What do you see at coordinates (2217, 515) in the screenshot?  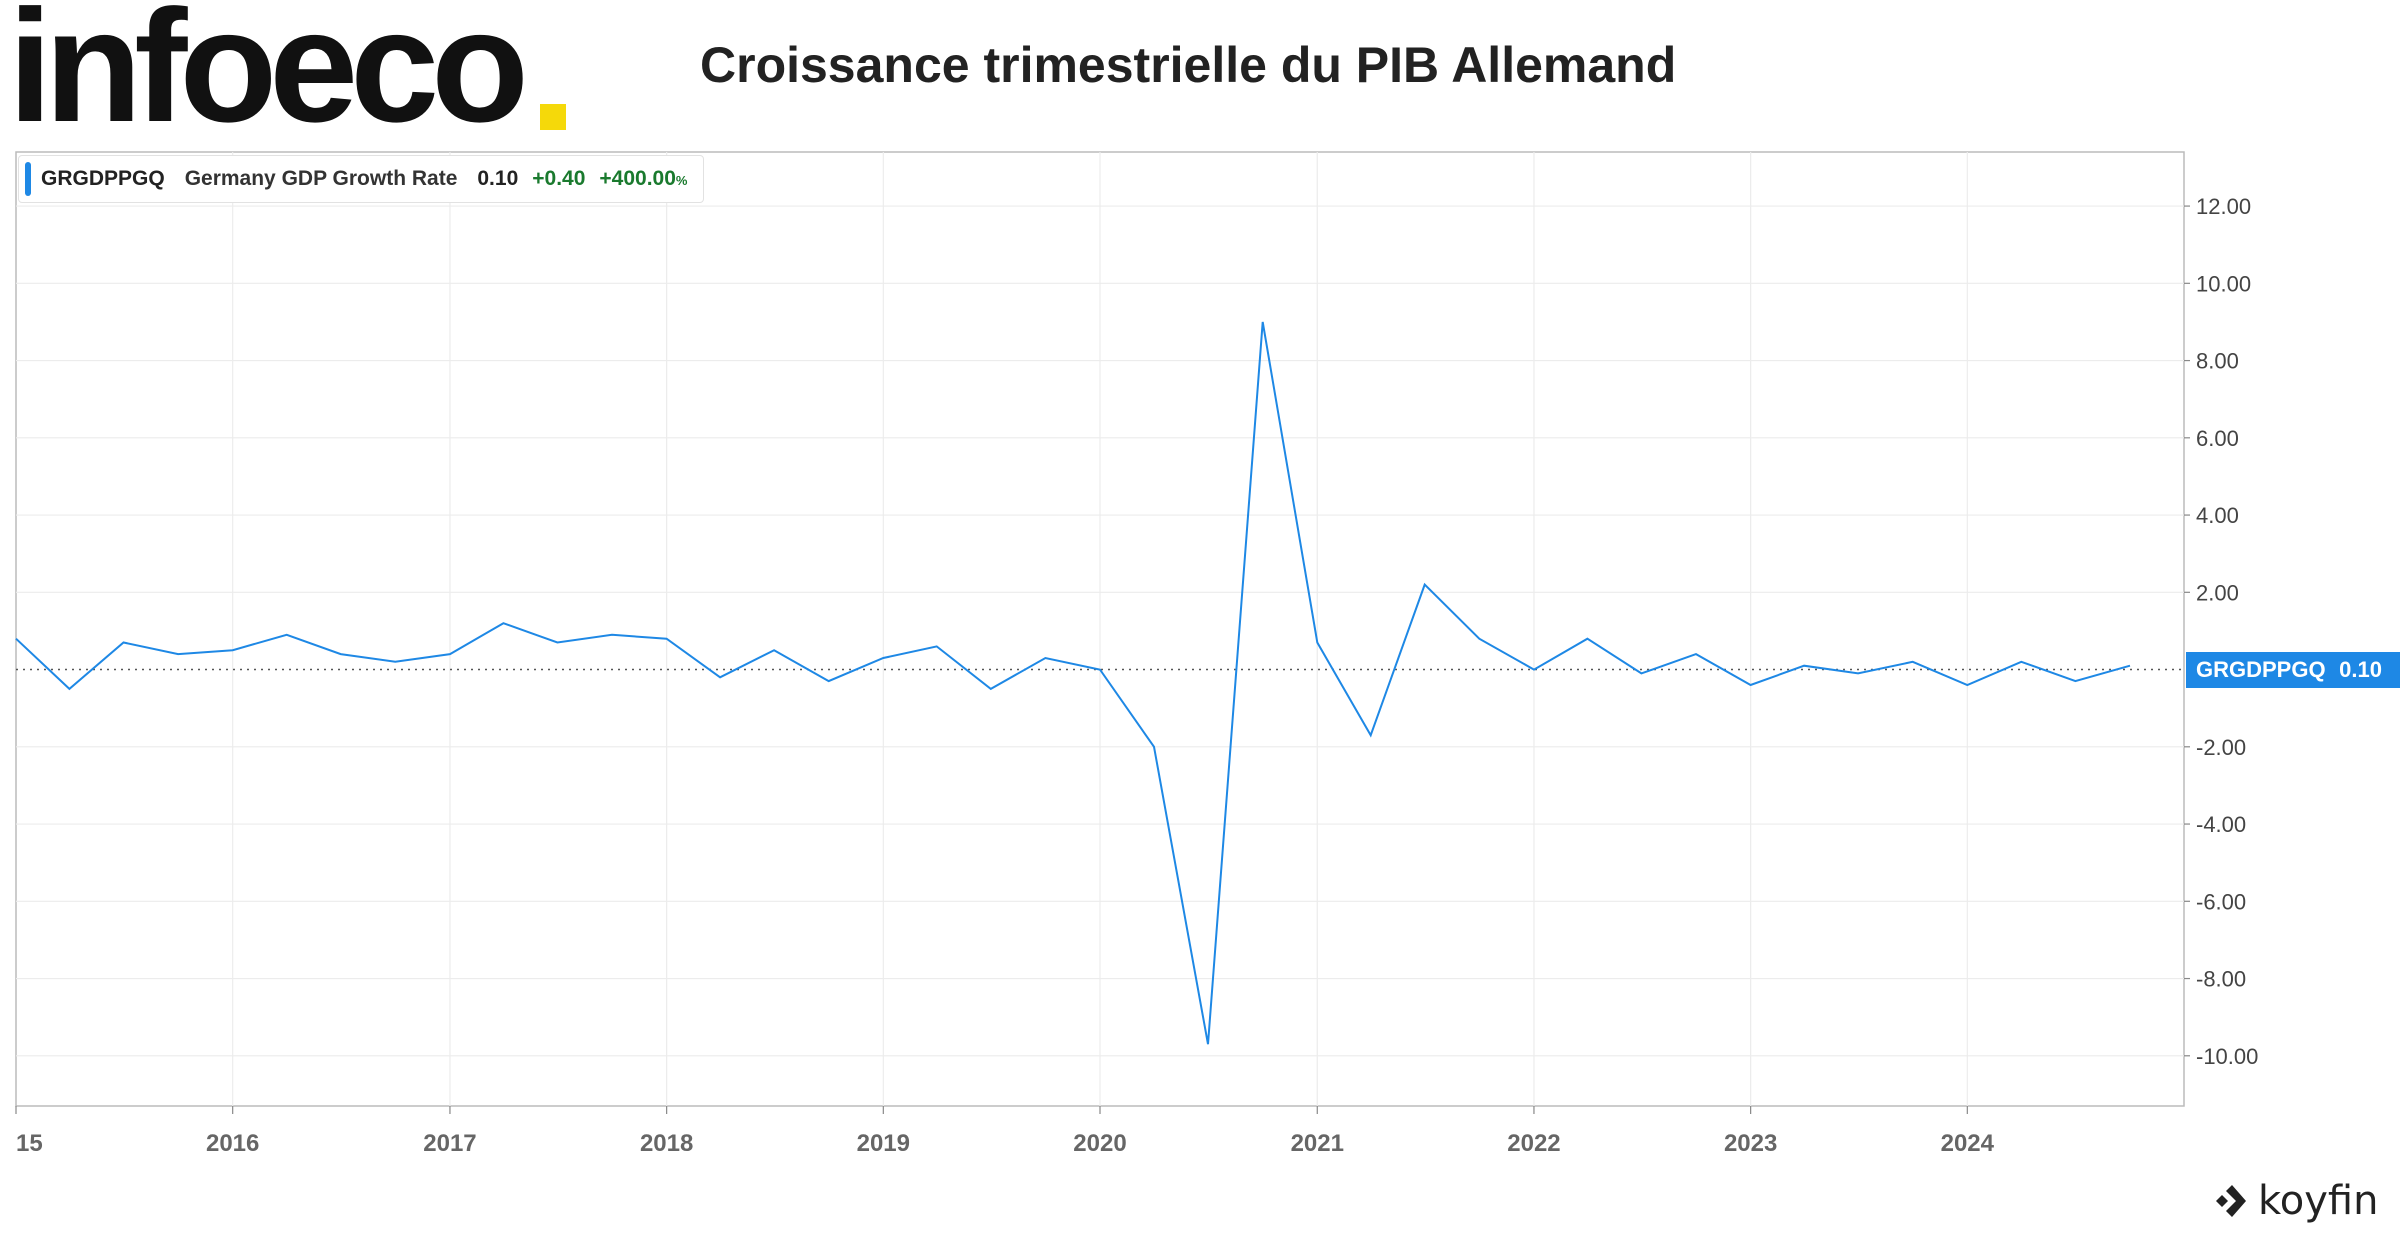 I see `y-tick-label: 4.00` at bounding box center [2217, 515].